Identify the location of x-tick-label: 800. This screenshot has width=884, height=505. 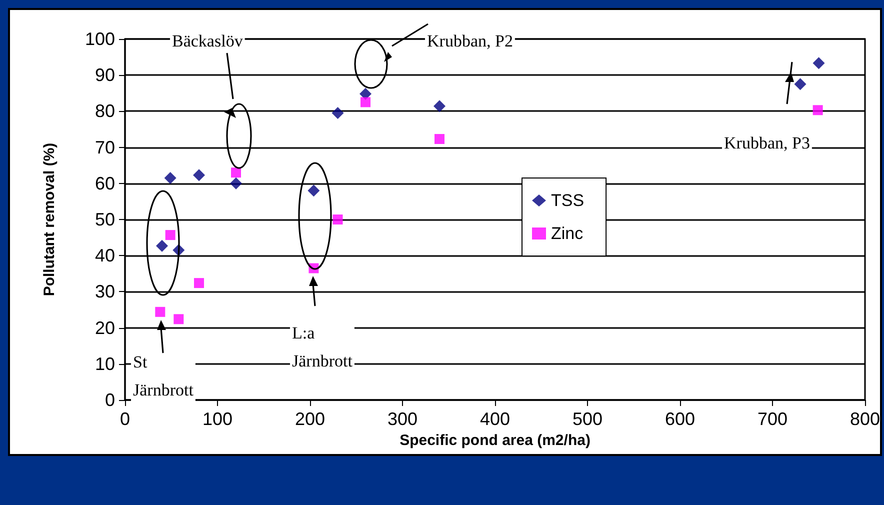
(865, 419).